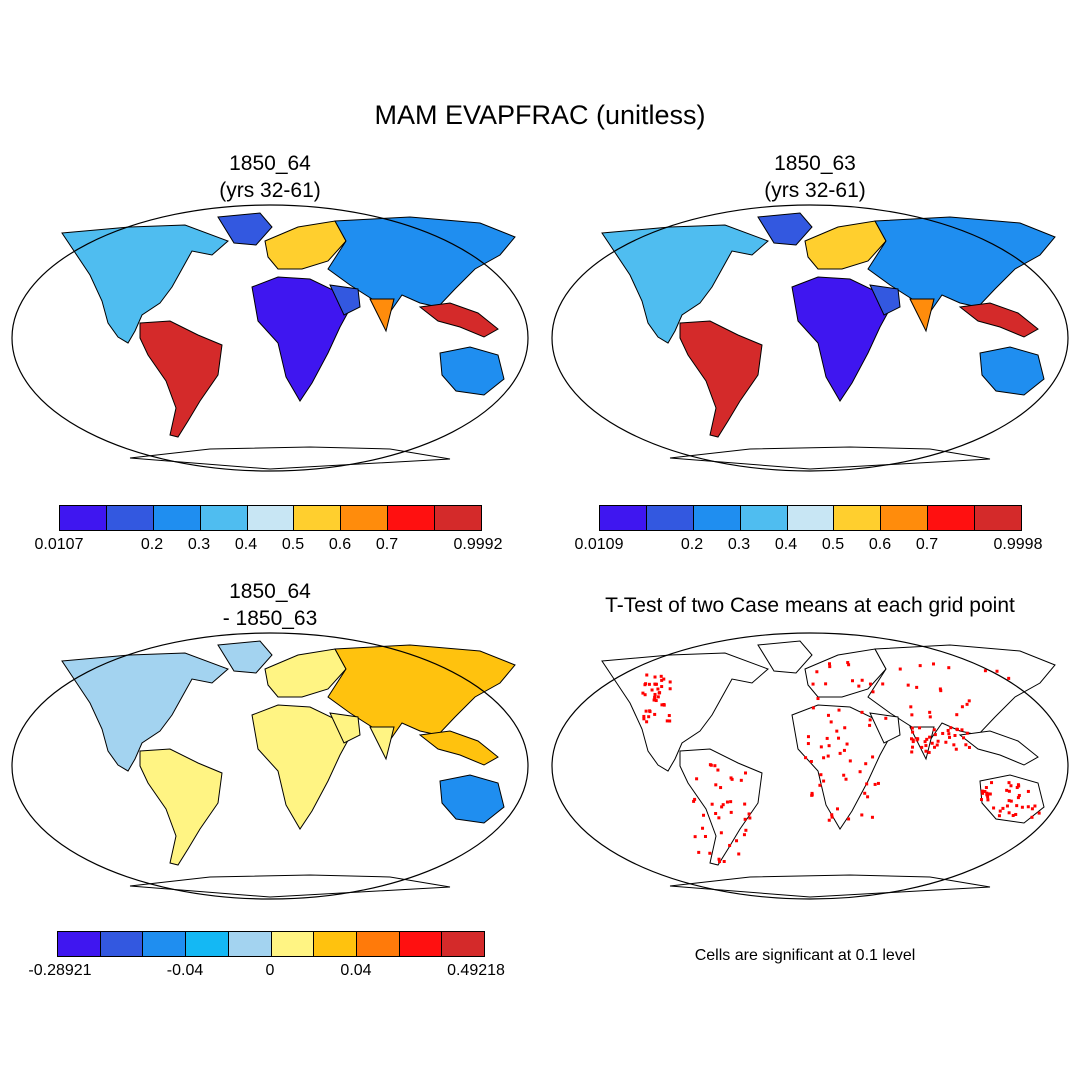  I want to click on colorbar-2-label: 0.5, so click(833, 544).